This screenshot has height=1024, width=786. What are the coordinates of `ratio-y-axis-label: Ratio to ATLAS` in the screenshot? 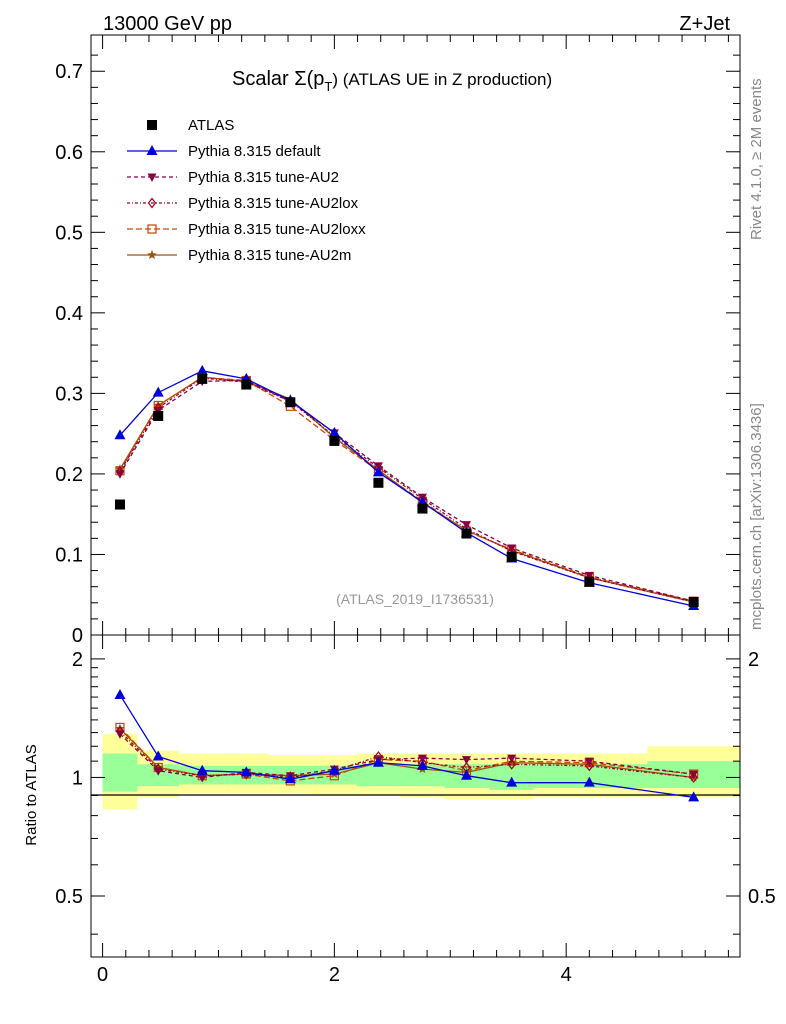 It's located at (31, 794).